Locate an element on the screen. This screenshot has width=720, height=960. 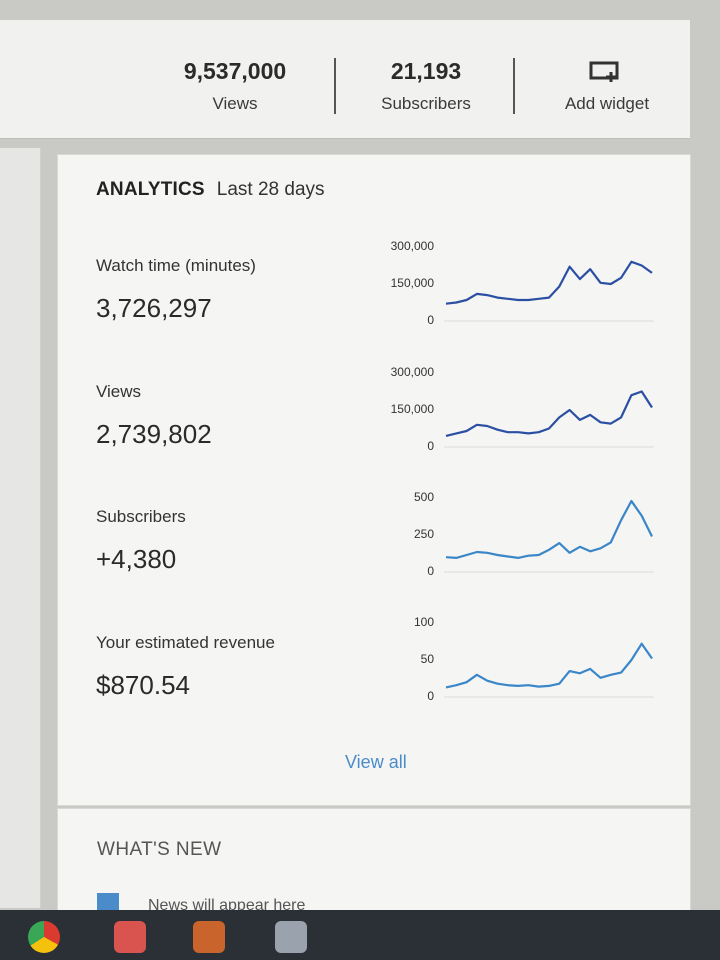
metric-label: Views is located at coordinates (119, 391).